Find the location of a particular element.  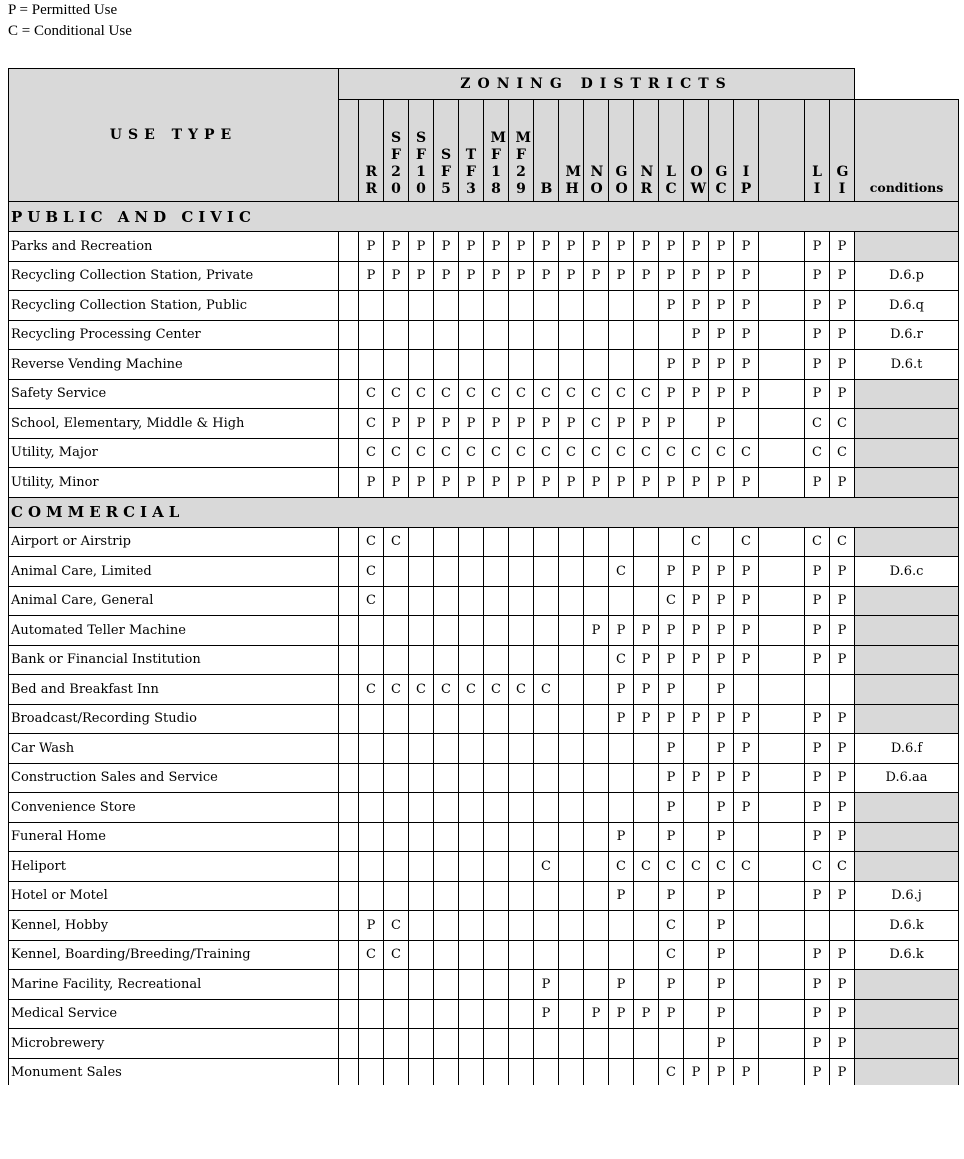

legend-line: C = Conditional Use is located at coordinates (70, 31).